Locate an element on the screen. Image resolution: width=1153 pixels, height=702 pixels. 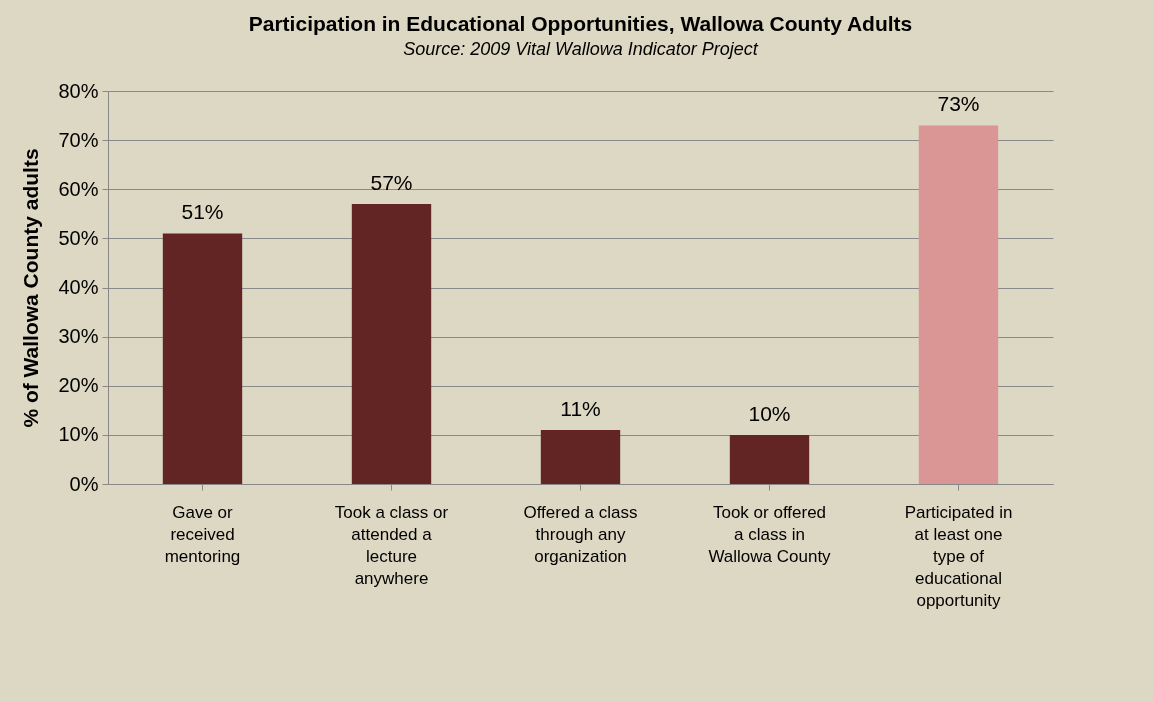
data-label: 11% is located at coordinates (580, 408).